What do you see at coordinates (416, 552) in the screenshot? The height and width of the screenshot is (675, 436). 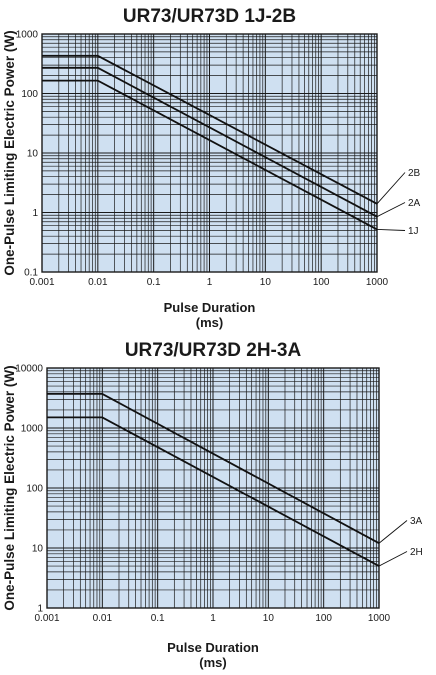 I see `series-label-2h: 2H` at bounding box center [416, 552].